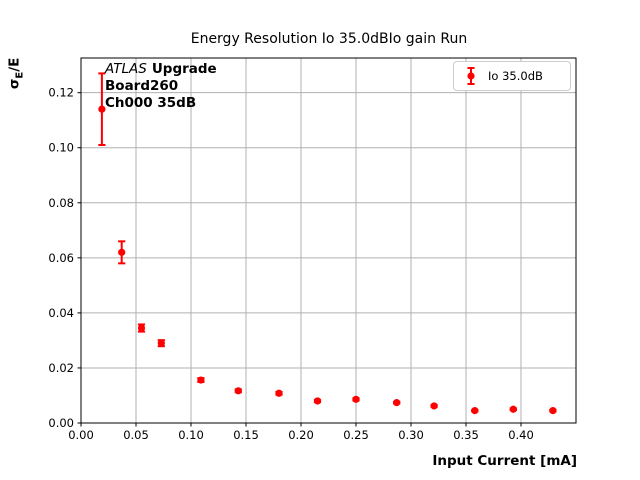 The width and height of the screenshot is (640, 480). Describe the element at coordinates (142, 86) in the screenshot. I see `annotation-board: Board260` at that location.